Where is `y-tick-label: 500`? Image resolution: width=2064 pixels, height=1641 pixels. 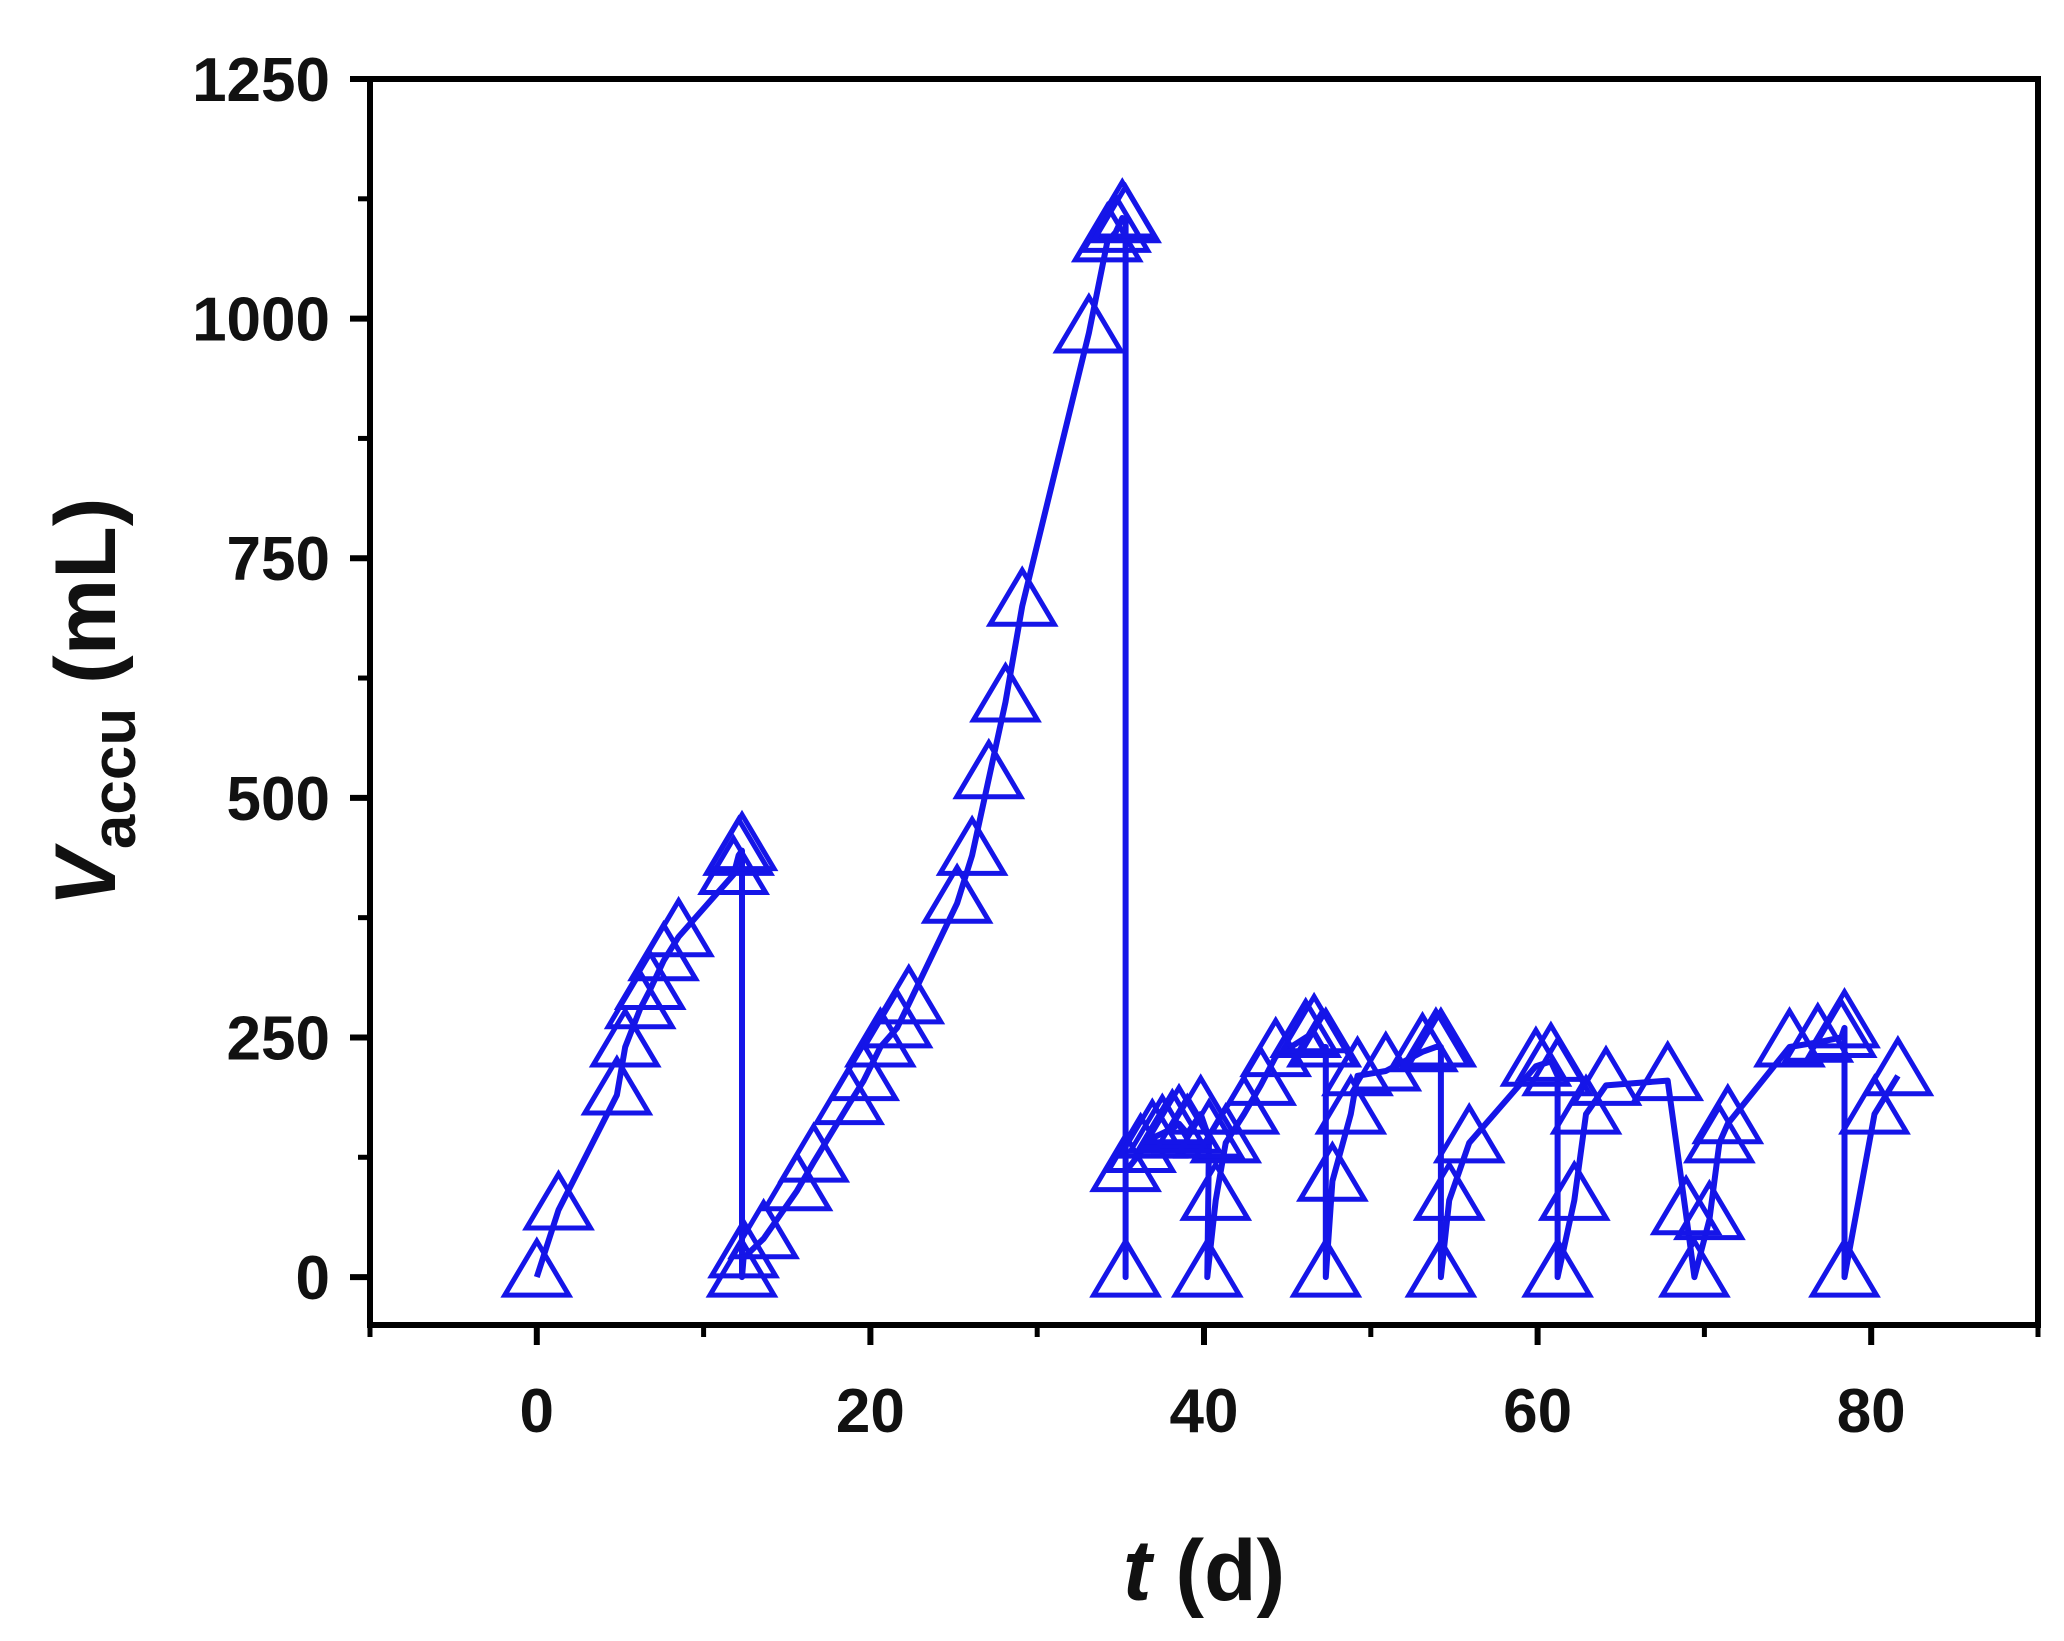 y-tick-label: 500 is located at coordinates (278, 799).